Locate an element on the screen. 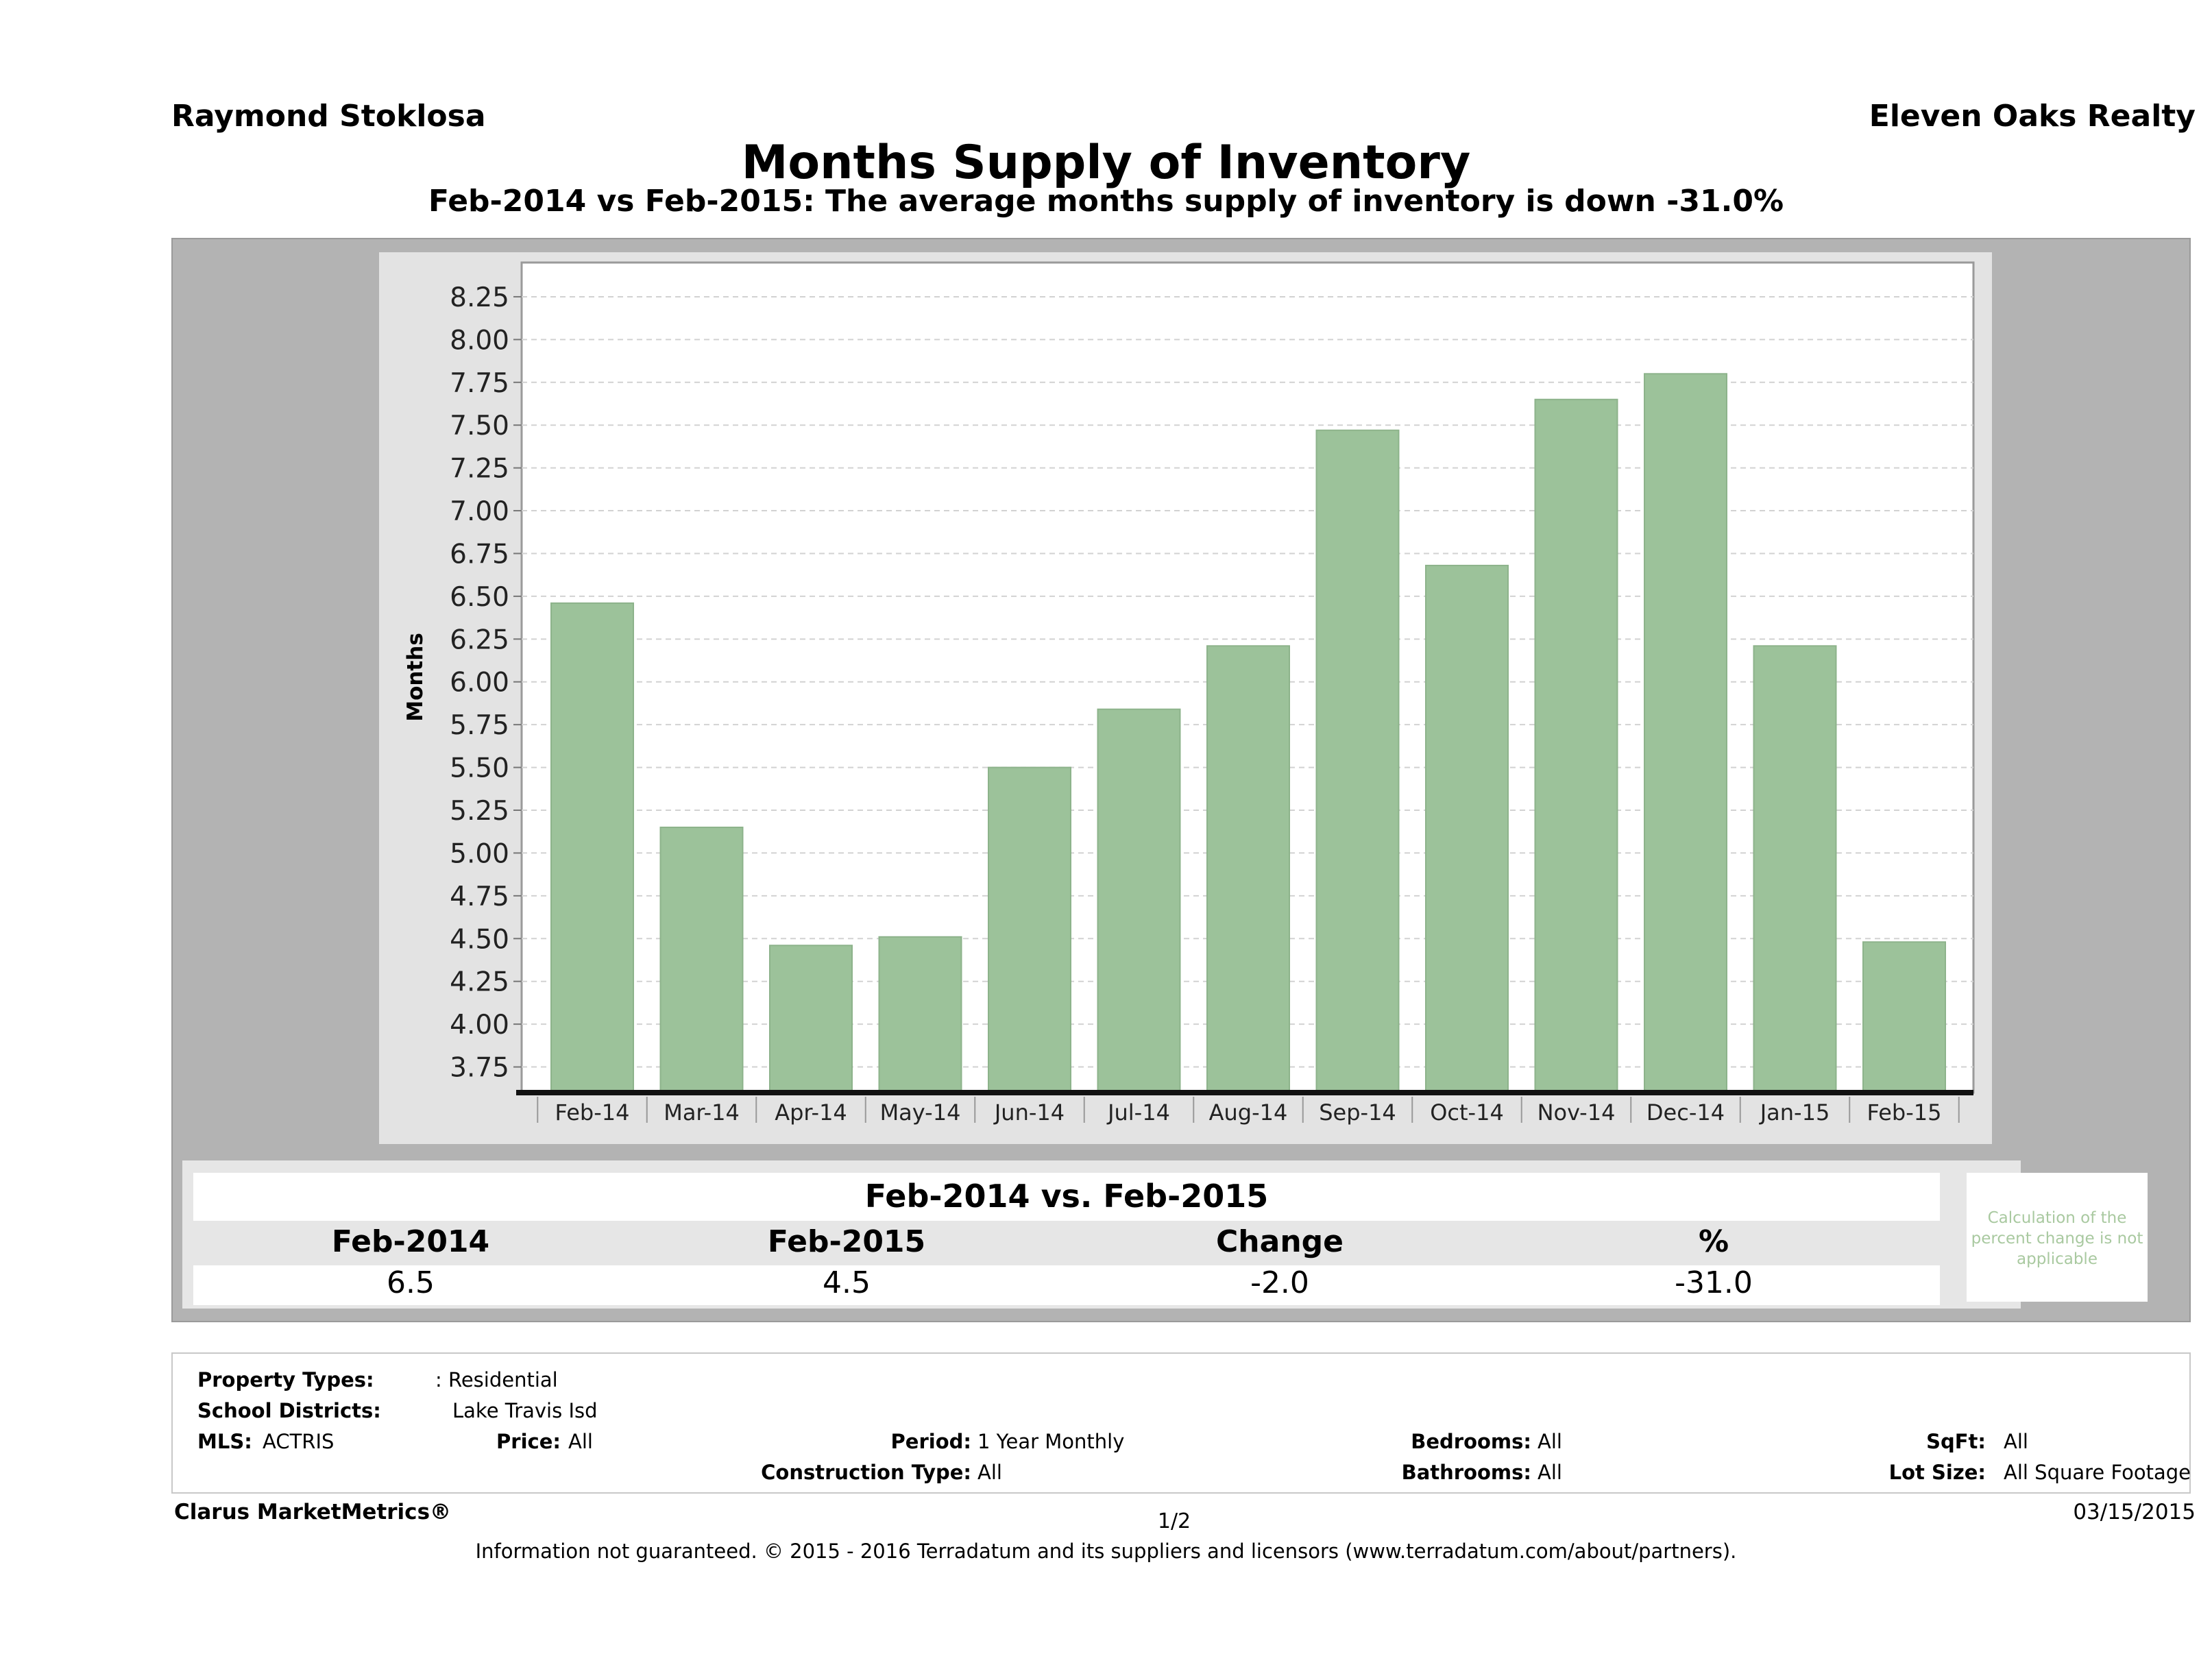 The height and width of the screenshot is (1678, 2212). construction-type-label: Construction Type: is located at coordinates (866, 1472).